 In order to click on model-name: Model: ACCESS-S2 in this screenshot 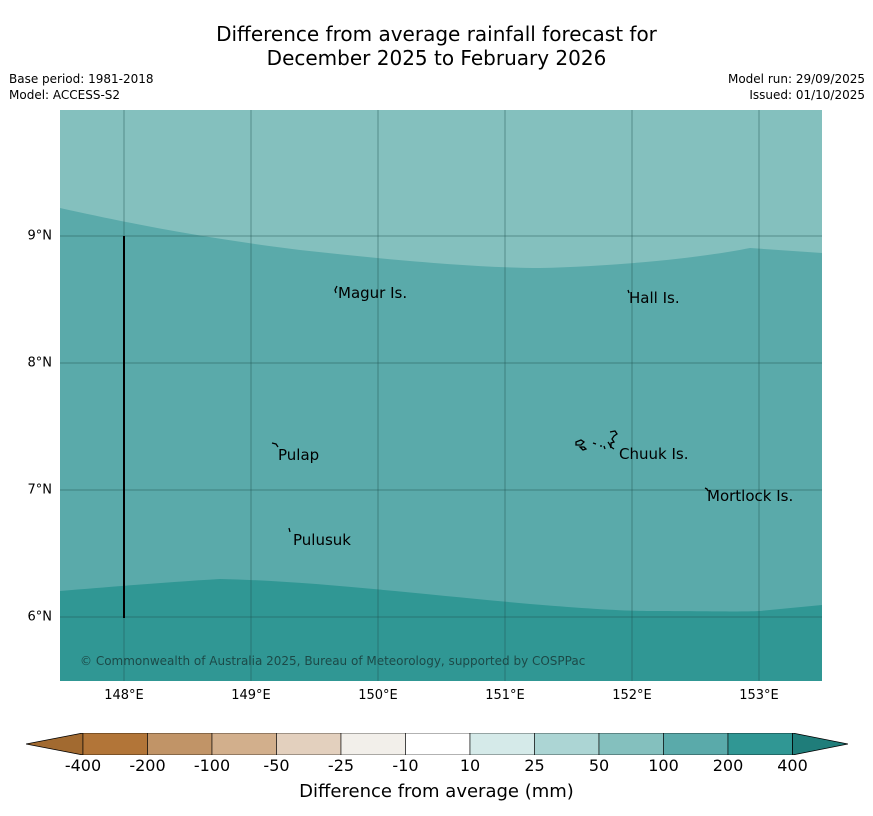, I will do `click(65, 95)`.